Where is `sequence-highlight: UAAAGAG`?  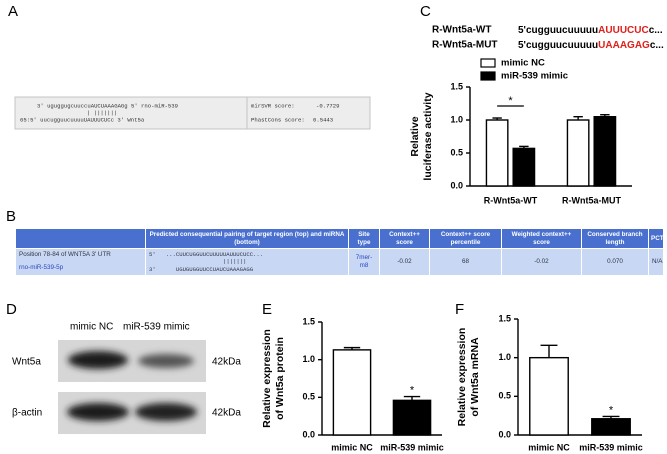
sequence-highlight: UAAAGAG is located at coordinates (624, 45).